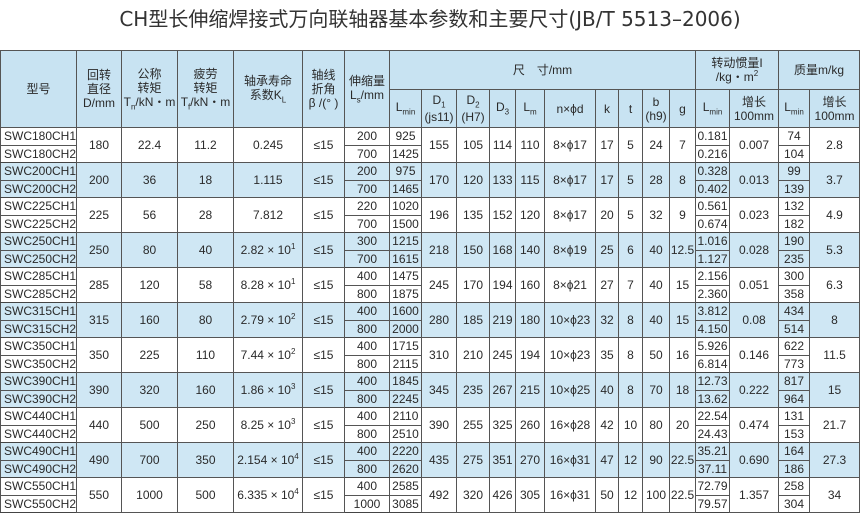 This screenshot has width=860, height=521. Describe the element at coordinates (794, 153) in the screenshot. I see `mass-lmin-cell: 104` at that location.